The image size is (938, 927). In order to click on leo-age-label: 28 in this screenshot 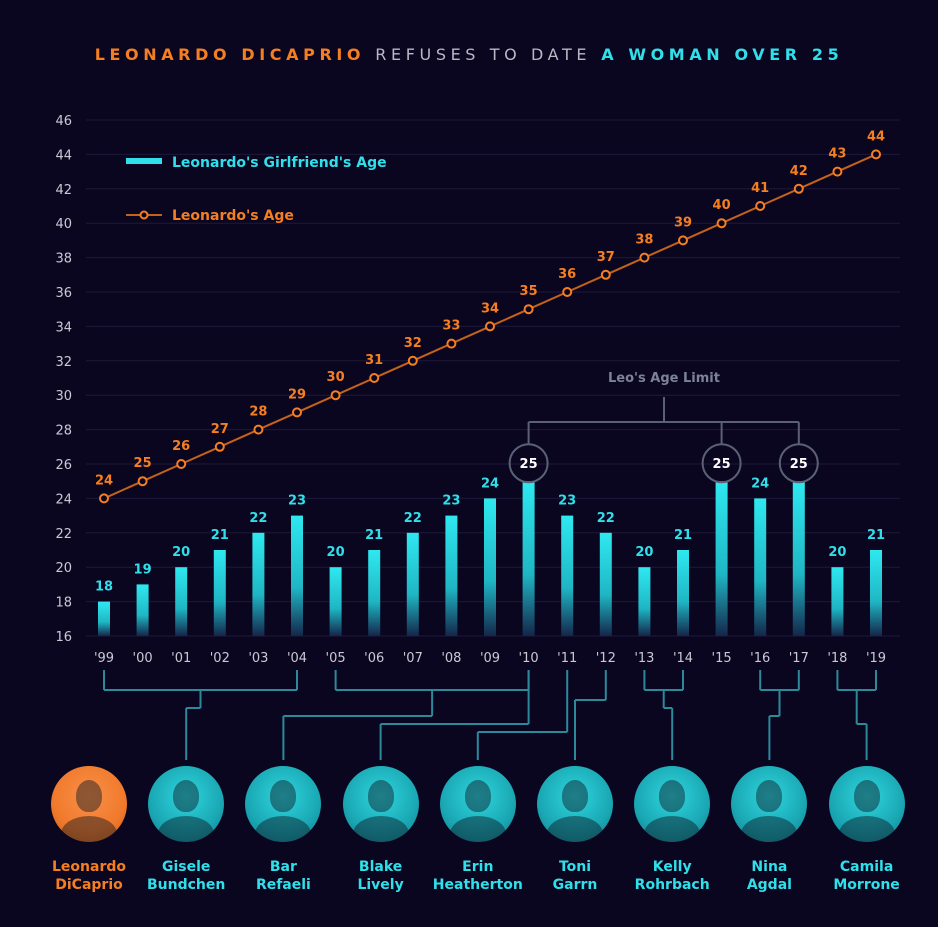, I will do `click(258, 412)`.